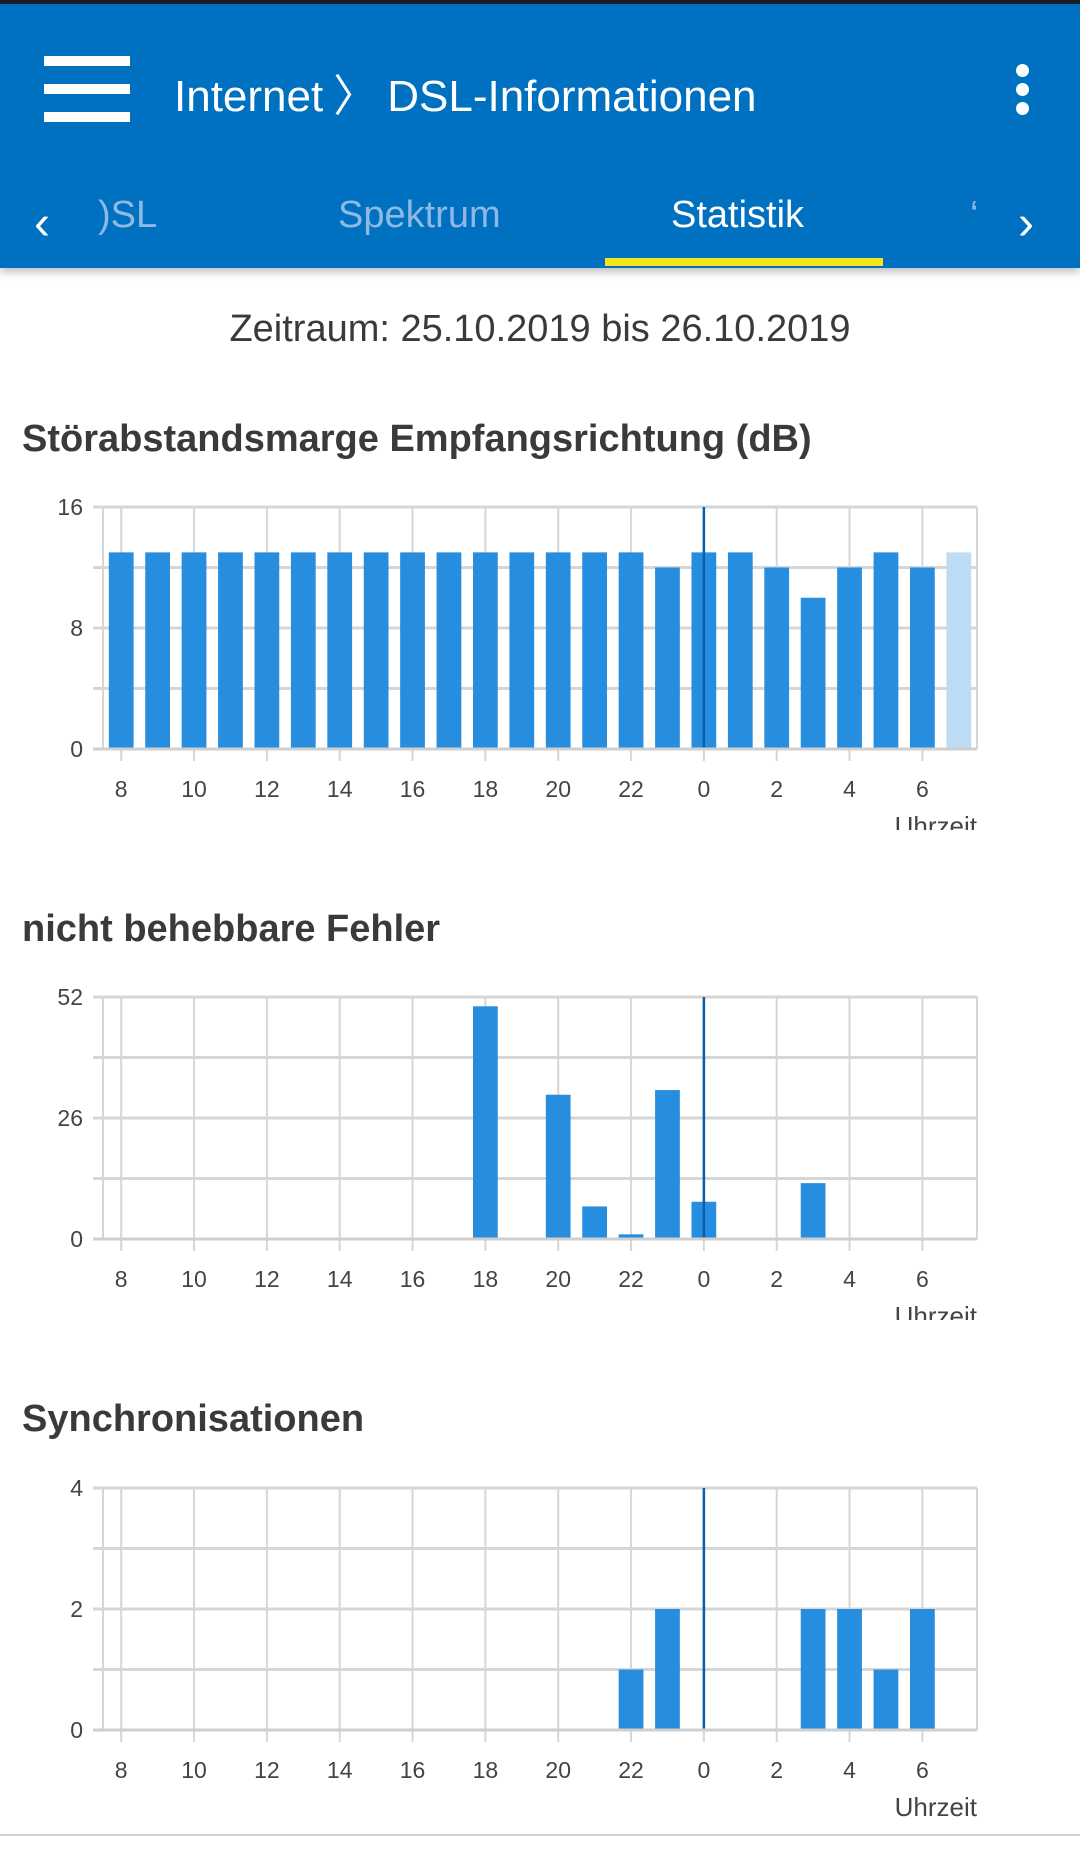 The height and width of the screenshot is (1849, 1080). Describe the element at coordinates (738, 215) in the screenshot. I see `tab-statistik: Statistik` at that location.